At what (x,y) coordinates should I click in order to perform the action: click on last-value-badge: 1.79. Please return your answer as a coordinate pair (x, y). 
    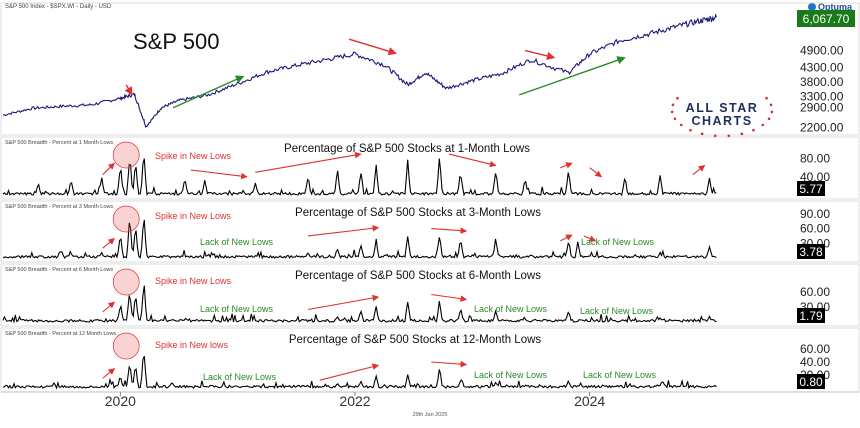
    Looking at the image, I should click on (811, 316).